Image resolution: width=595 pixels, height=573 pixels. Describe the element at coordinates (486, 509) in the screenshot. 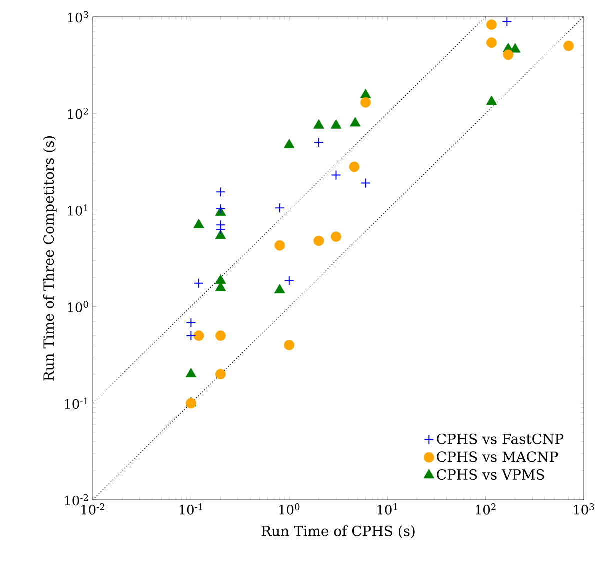

I see `x-tick-label: 10$^{2}$` at that location.